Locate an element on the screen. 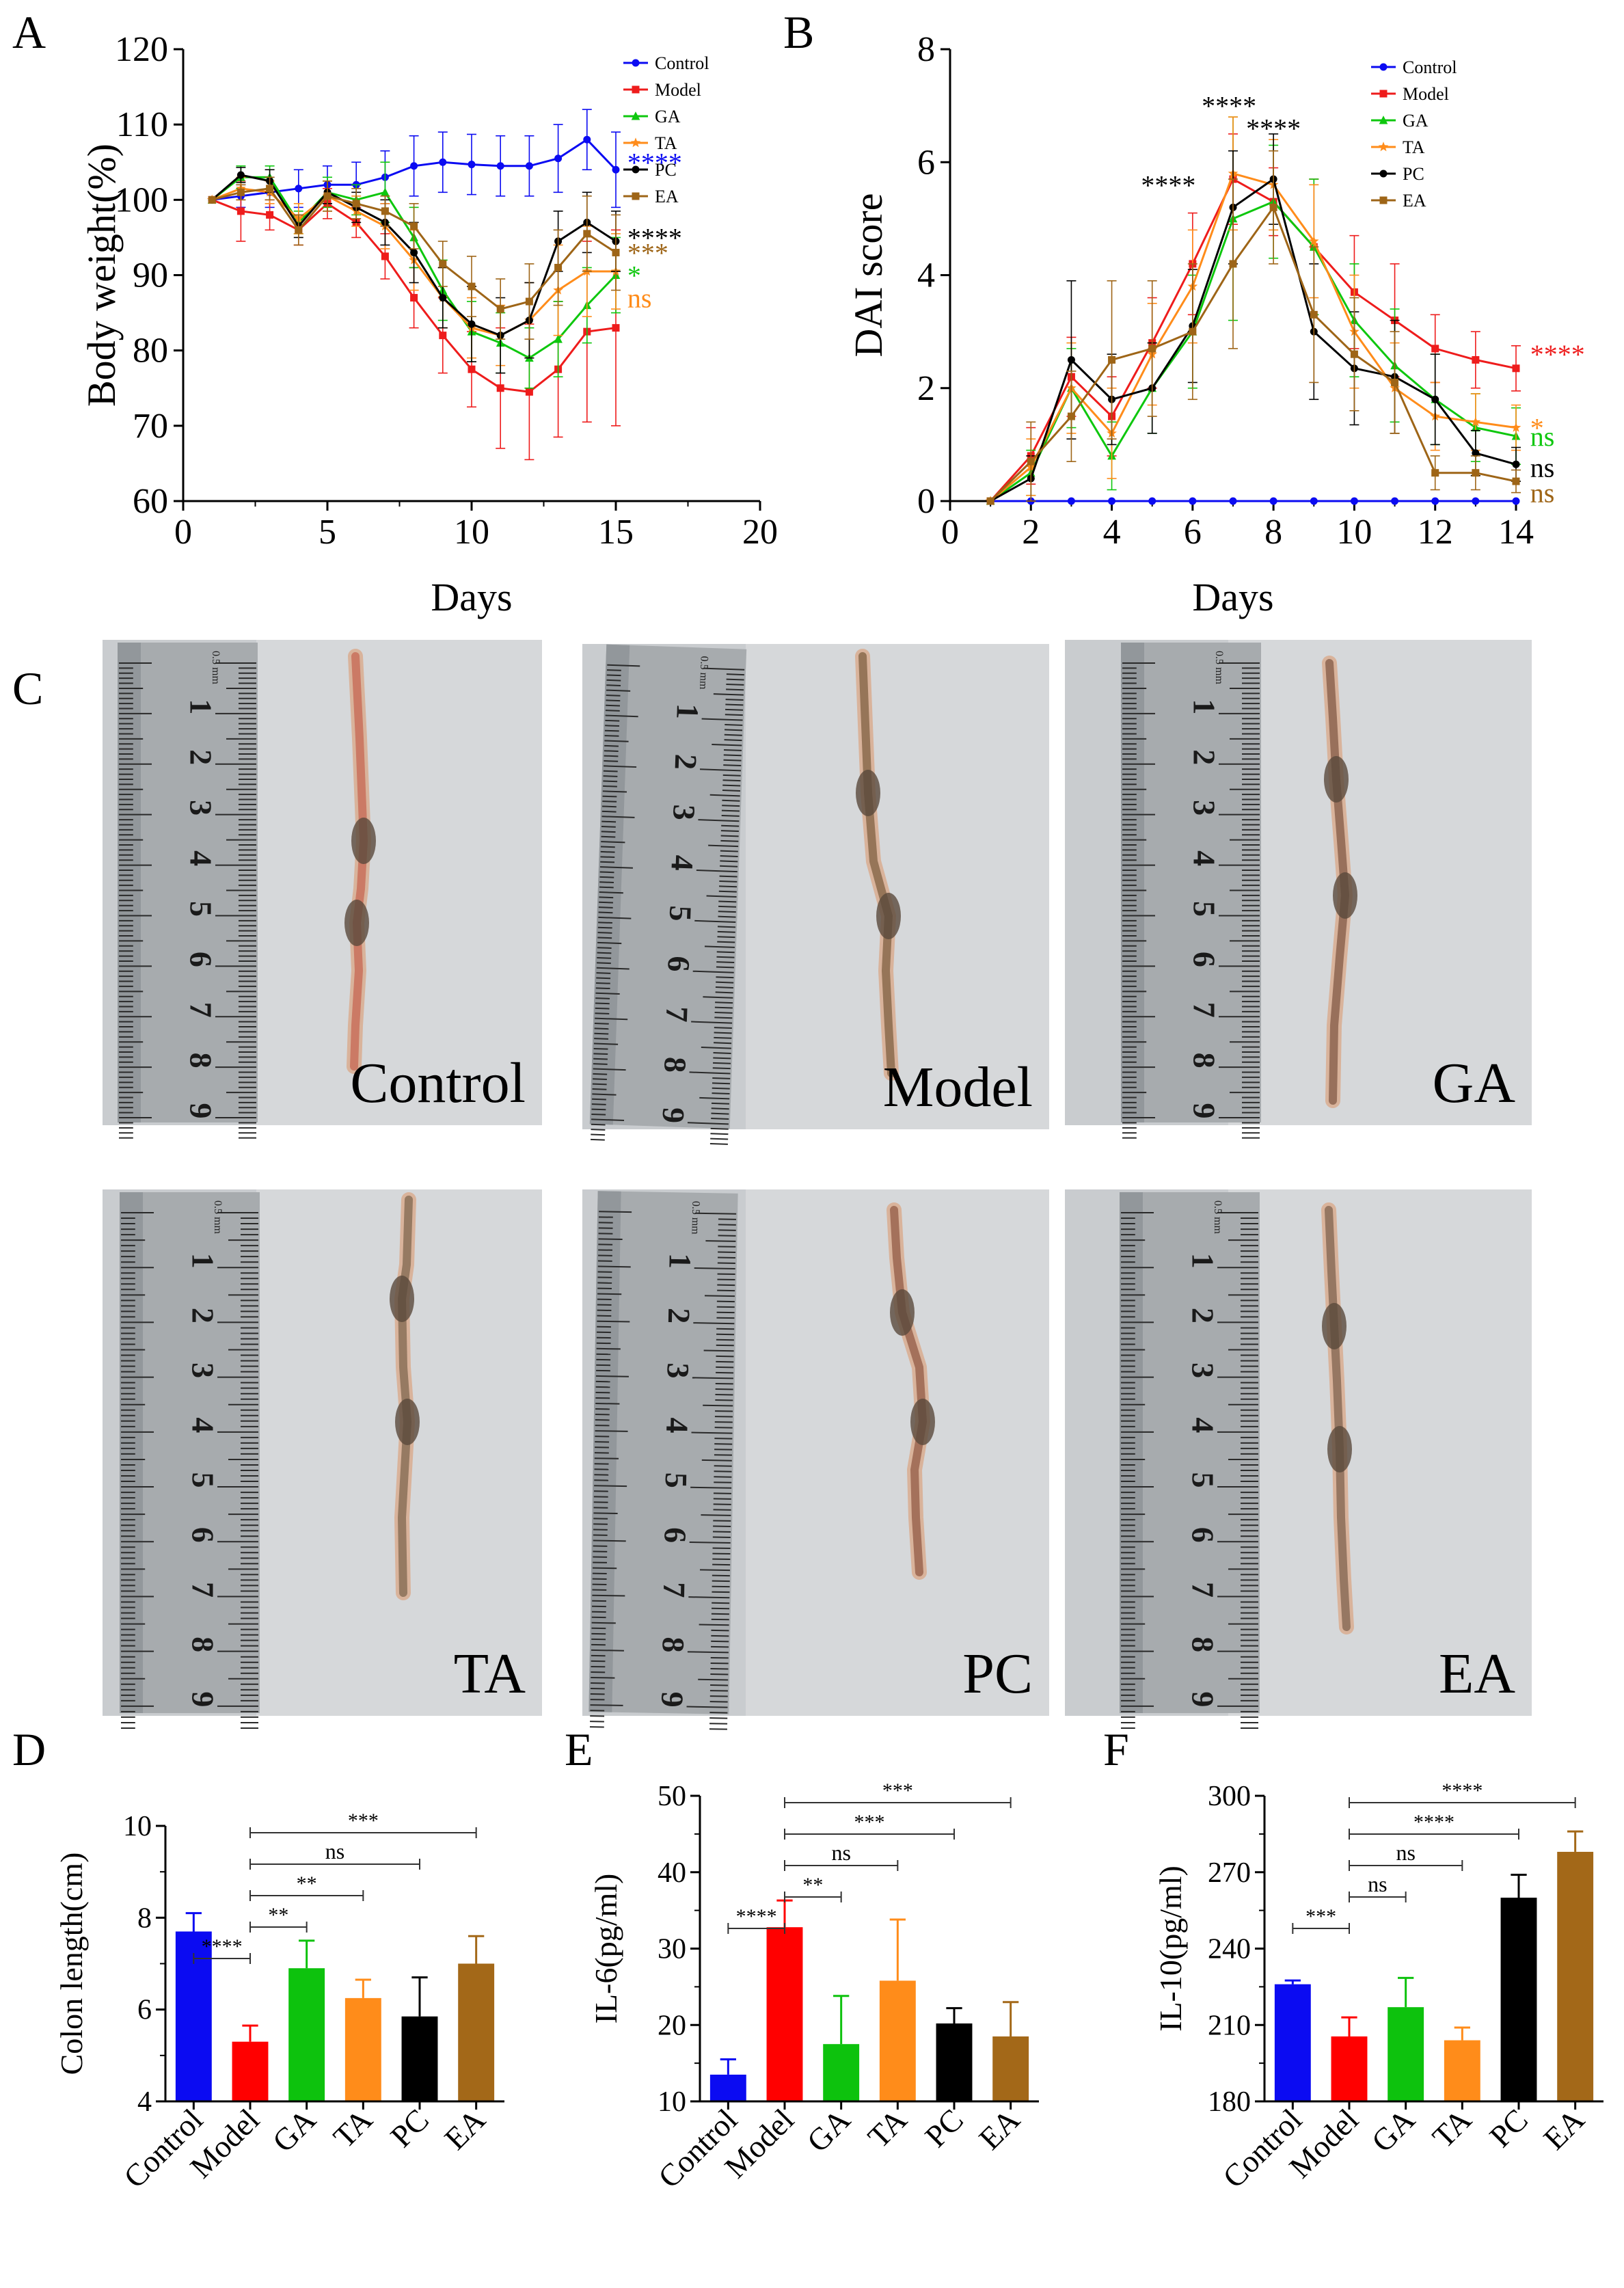  photo-caption: Model is located at coordinates (958, 1087).